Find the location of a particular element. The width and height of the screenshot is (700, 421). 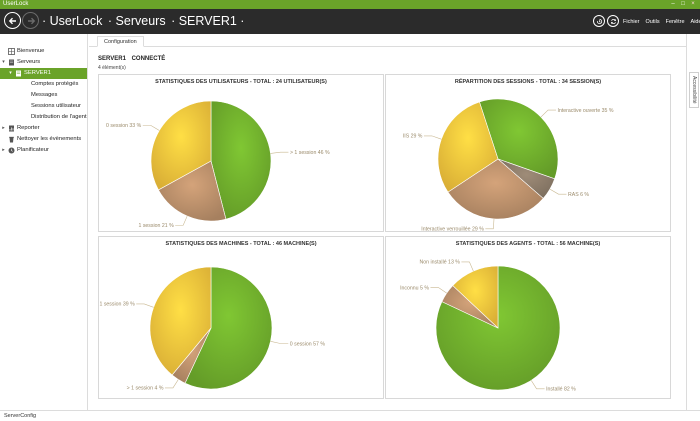

slice-label: 0 session 57 % is located at coordinates (308, 344).